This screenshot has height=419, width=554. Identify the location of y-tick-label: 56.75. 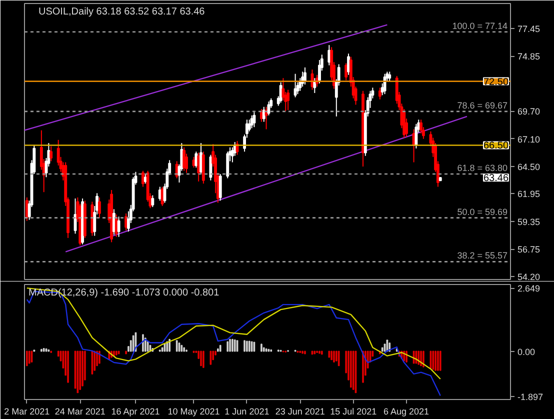
(529, 249).